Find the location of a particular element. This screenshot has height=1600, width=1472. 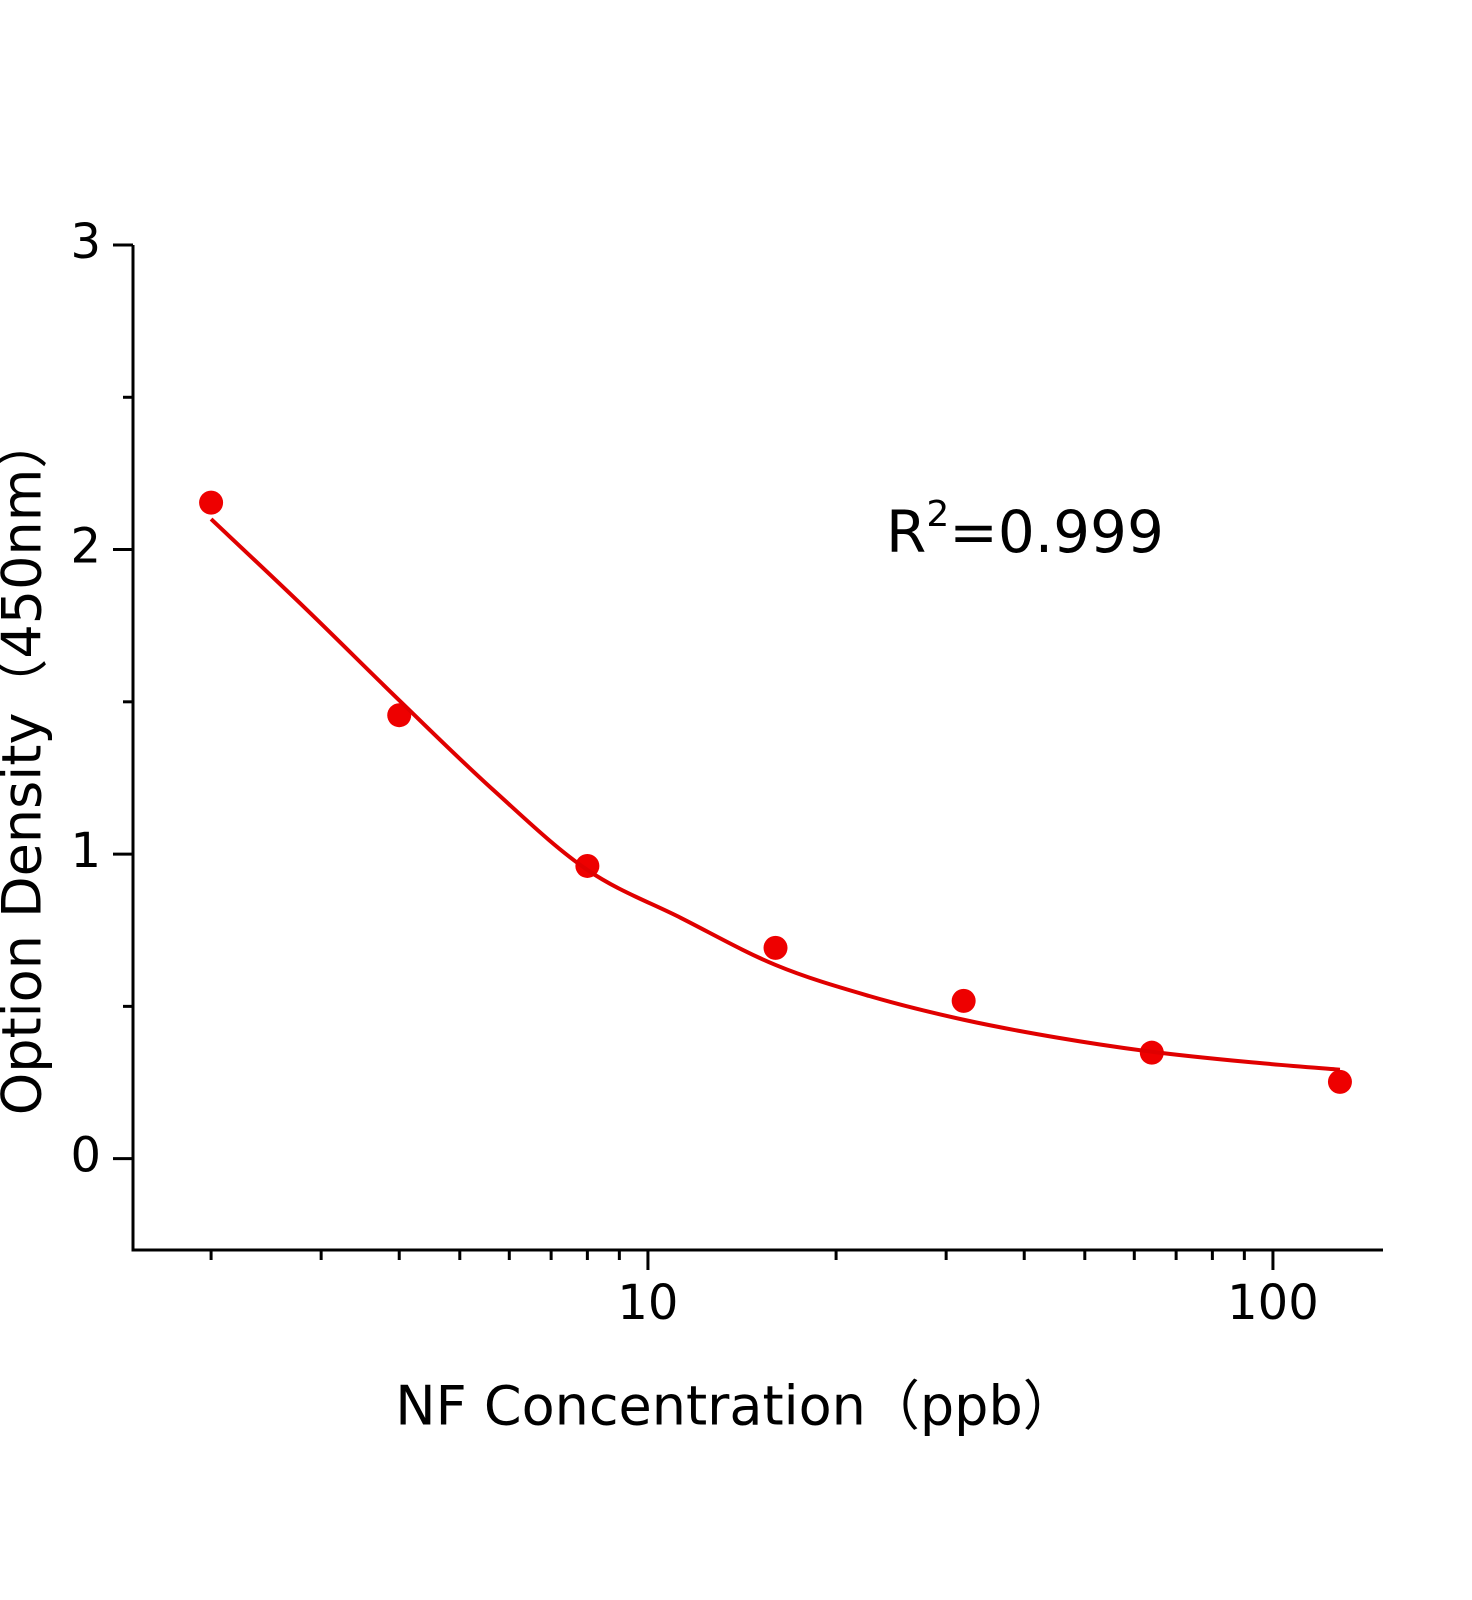

x-axis-label: NF Concentration（ppb） is located at coordinates (735, 1406).